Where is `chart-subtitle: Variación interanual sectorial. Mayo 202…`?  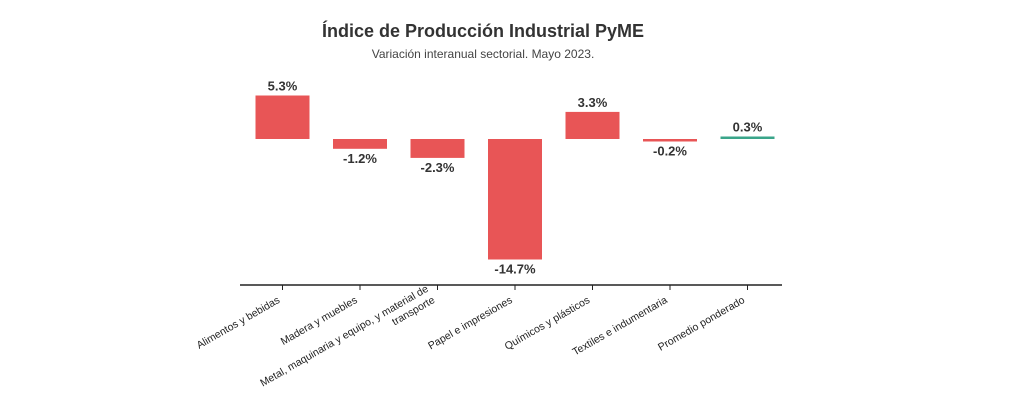 chart-subtitle: Variación interanual sectorial. Mayo 202… is located at coordinates (483, 54).